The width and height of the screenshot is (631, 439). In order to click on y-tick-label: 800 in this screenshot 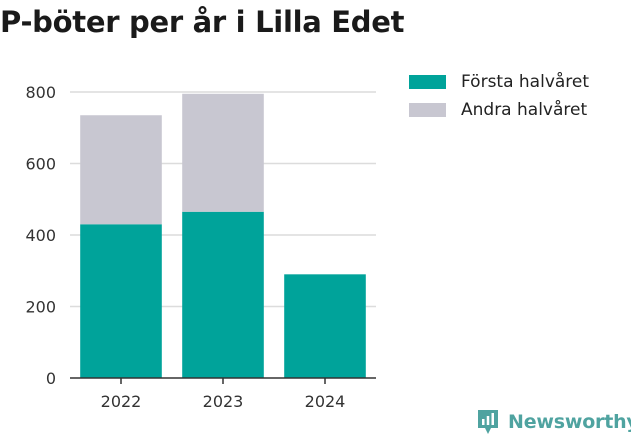, I will do `click(40, 92)`.